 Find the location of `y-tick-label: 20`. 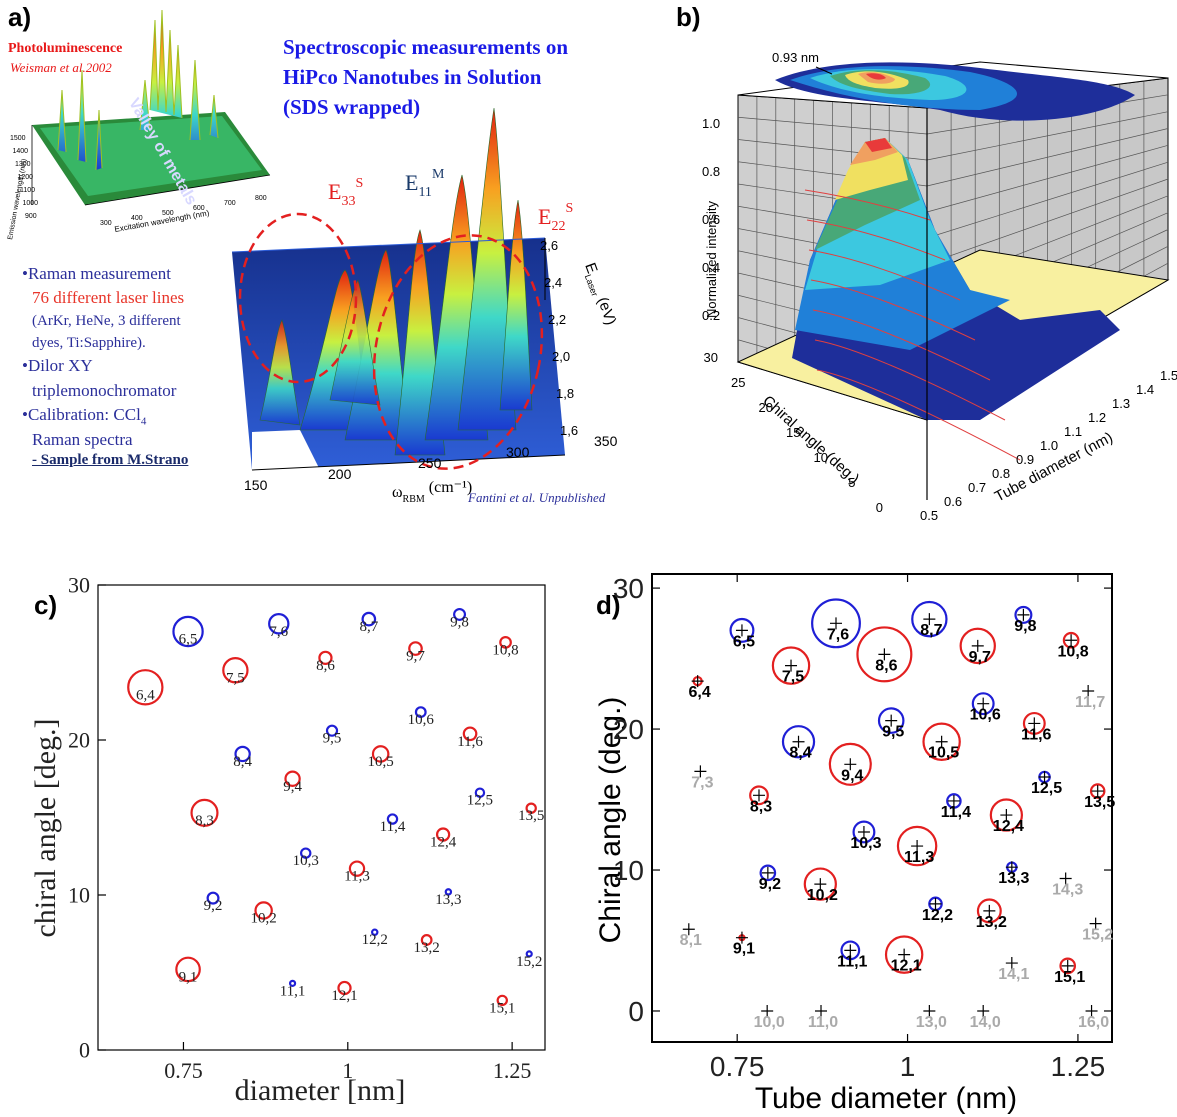

y-tick-label: 20 is located at coordinates (79, 740).